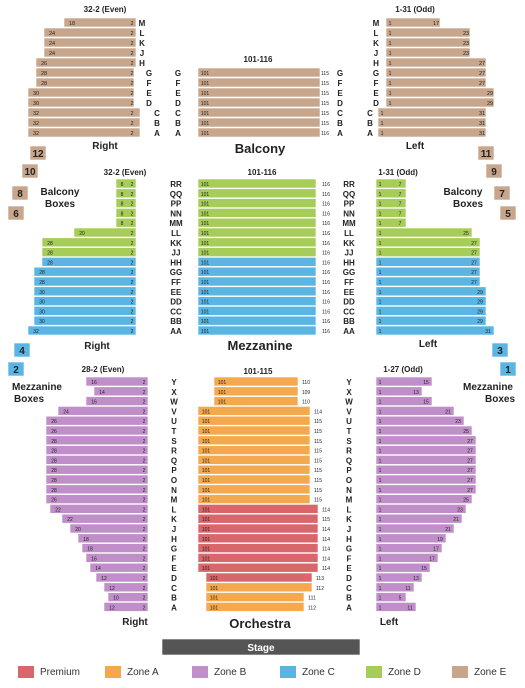  What do you see at coordinates (259, 72) in the screenshot?
I see `balcony-center-row-G` at bounding box center [259, 72].